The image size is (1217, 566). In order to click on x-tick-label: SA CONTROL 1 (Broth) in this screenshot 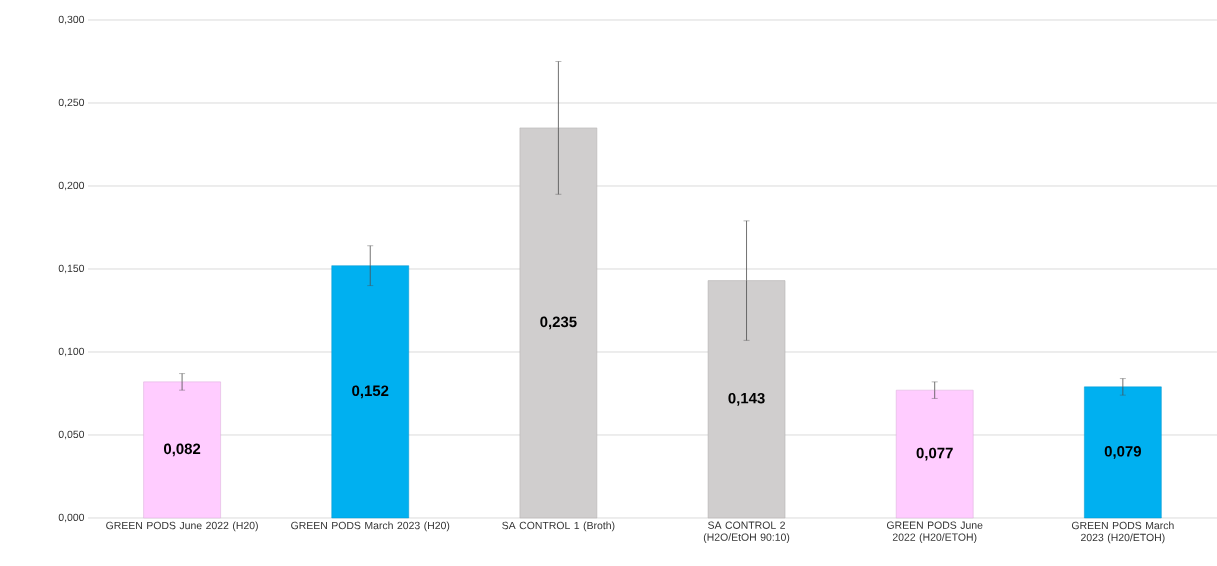, I will do `click(558, 526)`.